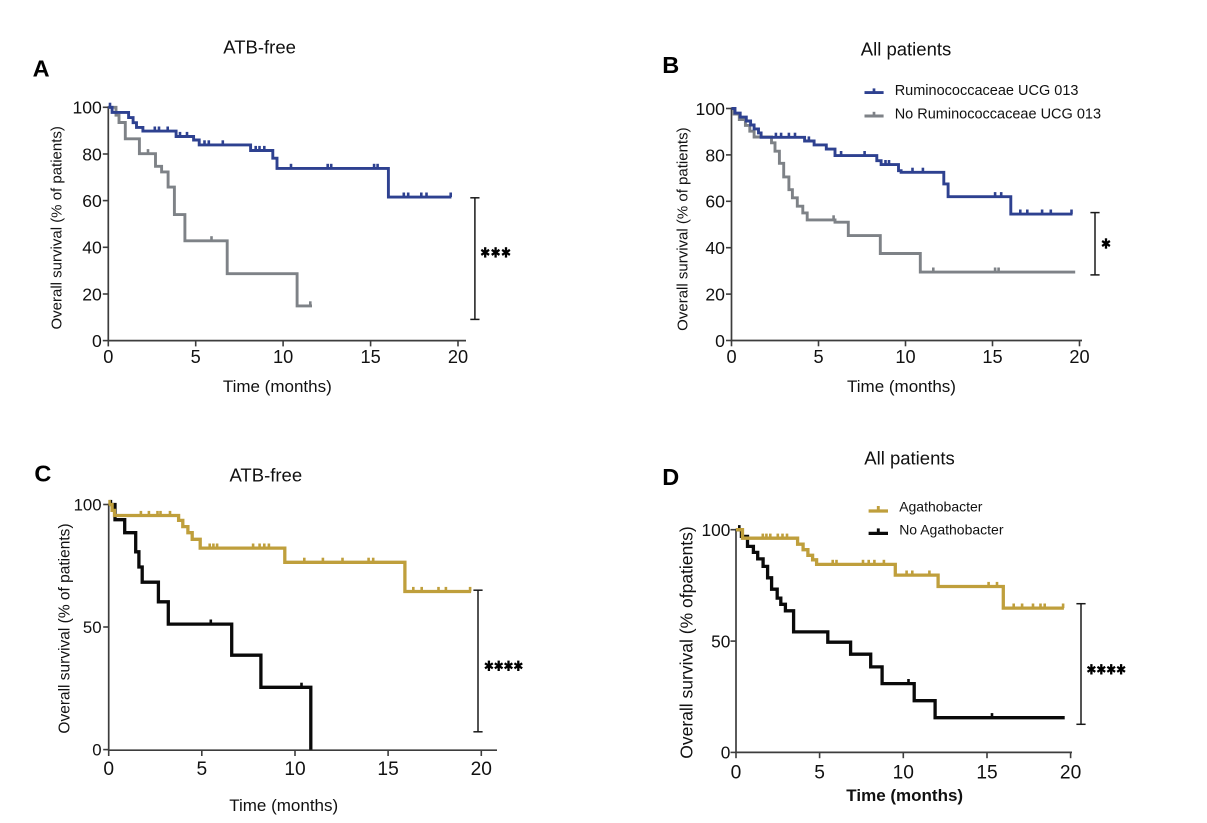  Describe the element at coordinates (998, 114) in the screenshot. I see `svg-text: No Ruminococcaceae UCG 013` at that location.